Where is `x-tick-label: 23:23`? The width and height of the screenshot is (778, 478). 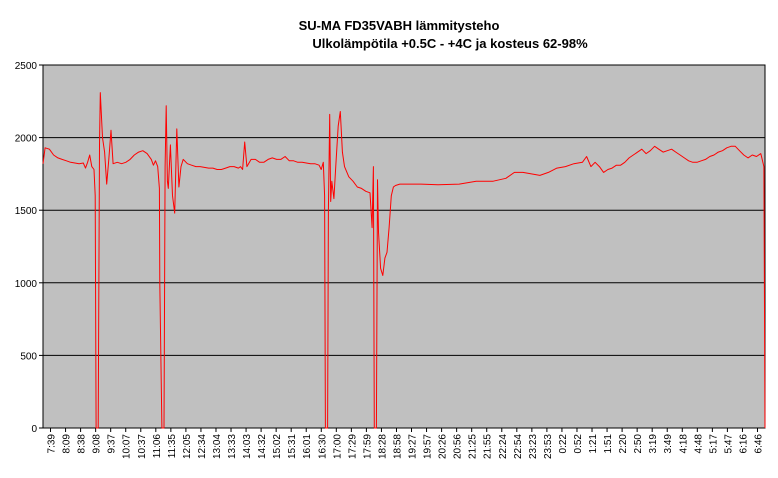 x-tick-label: 23:23 is located at coordinates (533, 446).